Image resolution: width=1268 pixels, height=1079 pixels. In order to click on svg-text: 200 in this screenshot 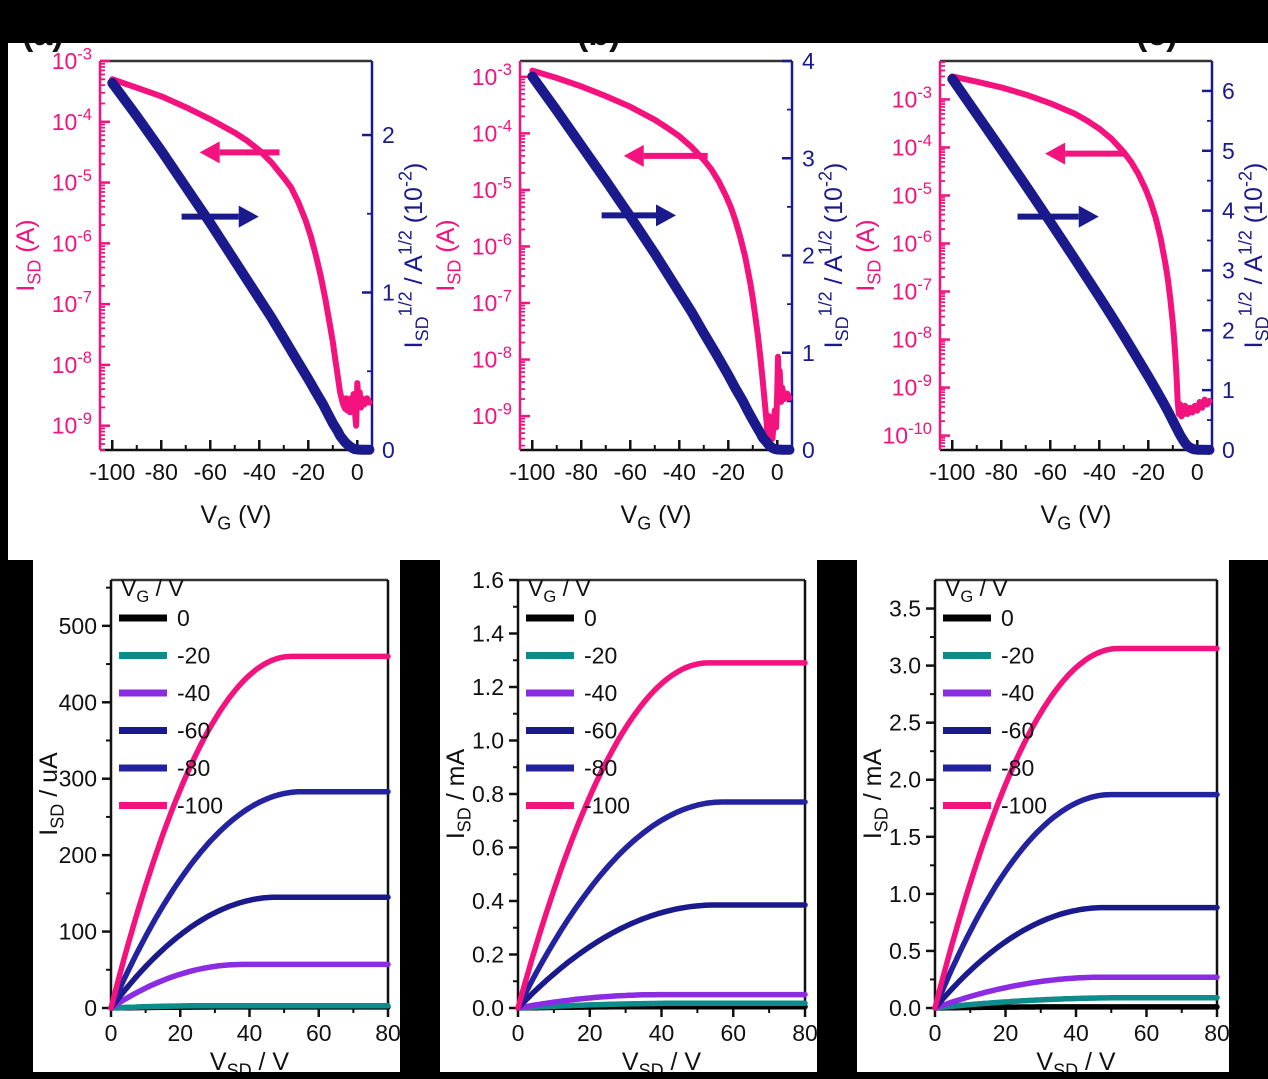, I will do `click(78, 855)`.